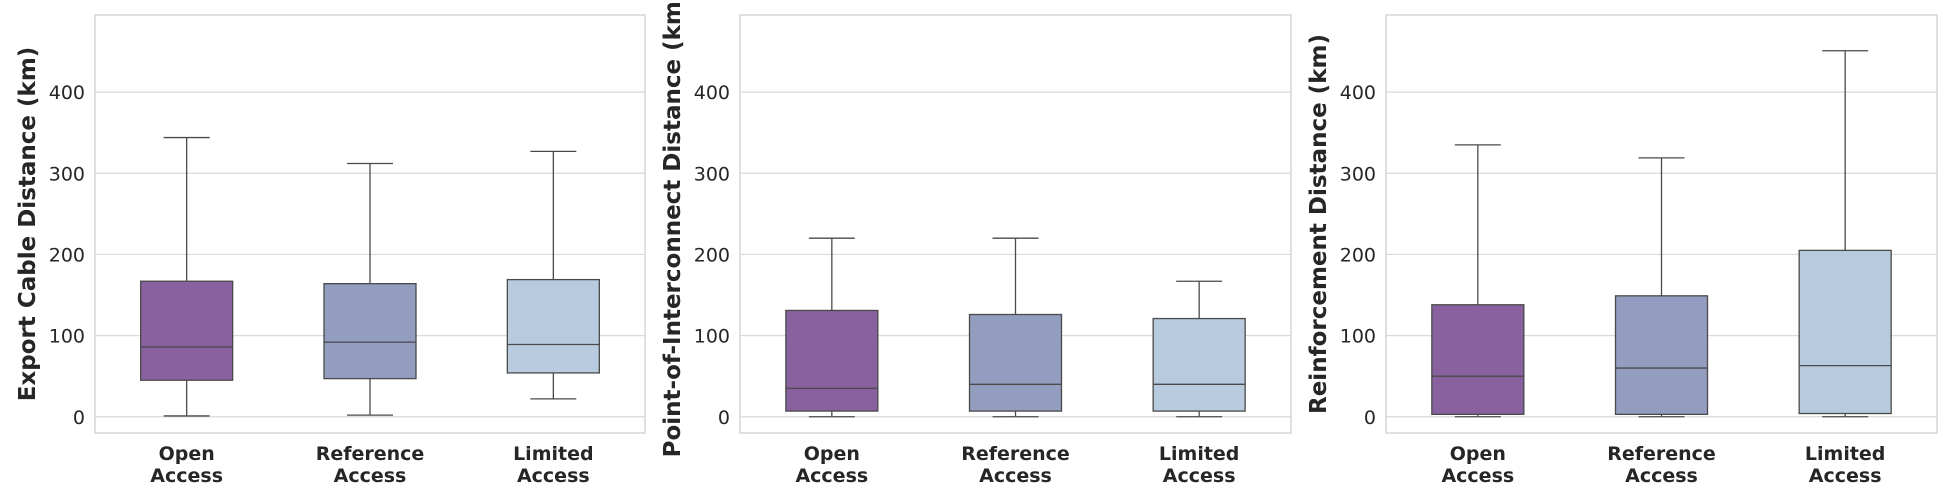 Image resolution: width=1950 pixels, height=500 pixels. What do you see at coordinates (673, 228) in the screenshot?
I see `y-axis-label: Point-of-Interconnect Distance (km)` at bounding box center [673, 228].